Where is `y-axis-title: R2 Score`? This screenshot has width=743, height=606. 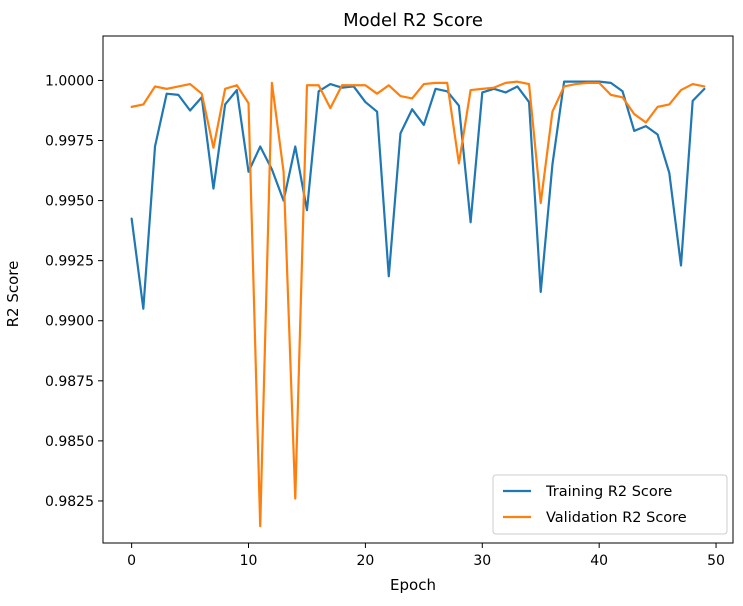
y-axis-title: R2 Score is located at coordinates (13, 294).